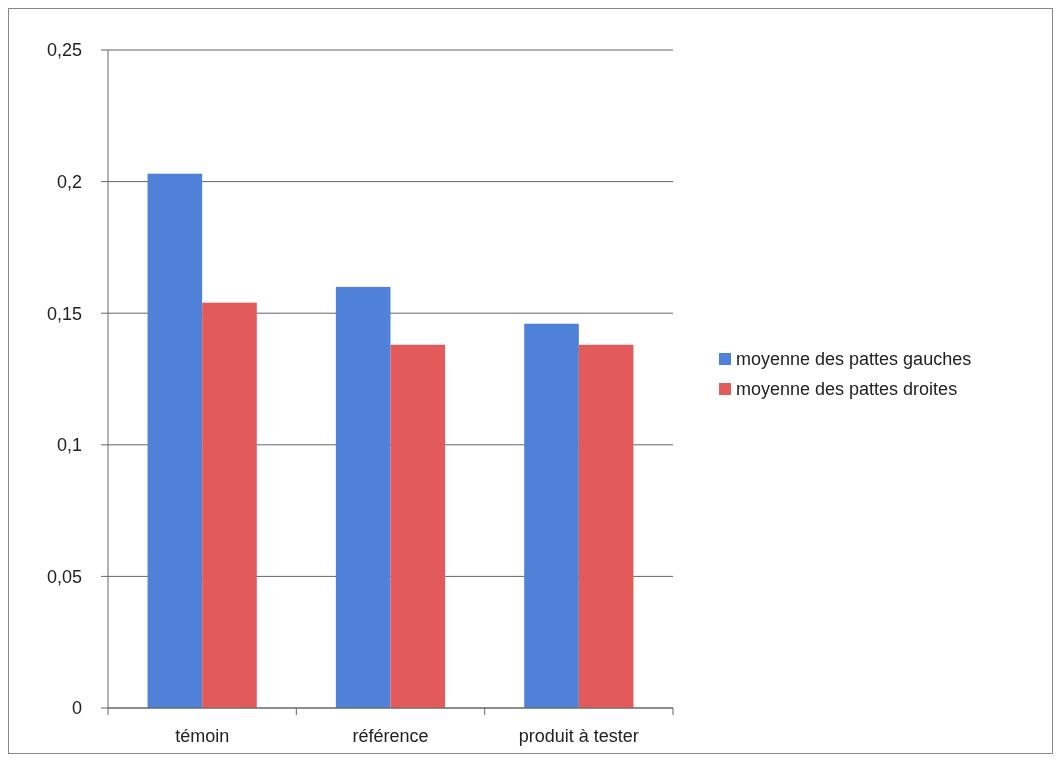  Describe the element at coordinates (64, 313) in the screenshot. I see `y-tick-label: 0,15` at that location.